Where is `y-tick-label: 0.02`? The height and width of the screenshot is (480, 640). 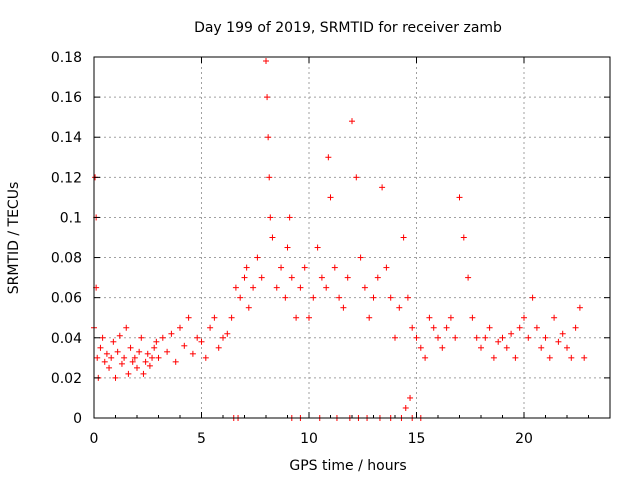 y-tick-label: 0.02 is located at coordinates (66, 379).